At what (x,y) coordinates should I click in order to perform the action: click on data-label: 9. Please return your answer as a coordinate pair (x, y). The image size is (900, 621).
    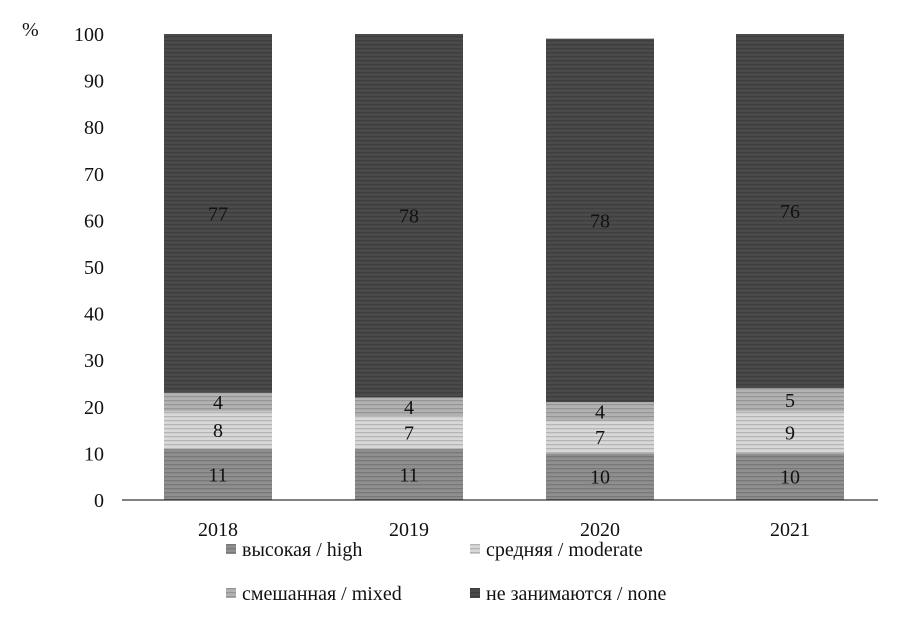
    Looking at the image, I should click on (790, 433).